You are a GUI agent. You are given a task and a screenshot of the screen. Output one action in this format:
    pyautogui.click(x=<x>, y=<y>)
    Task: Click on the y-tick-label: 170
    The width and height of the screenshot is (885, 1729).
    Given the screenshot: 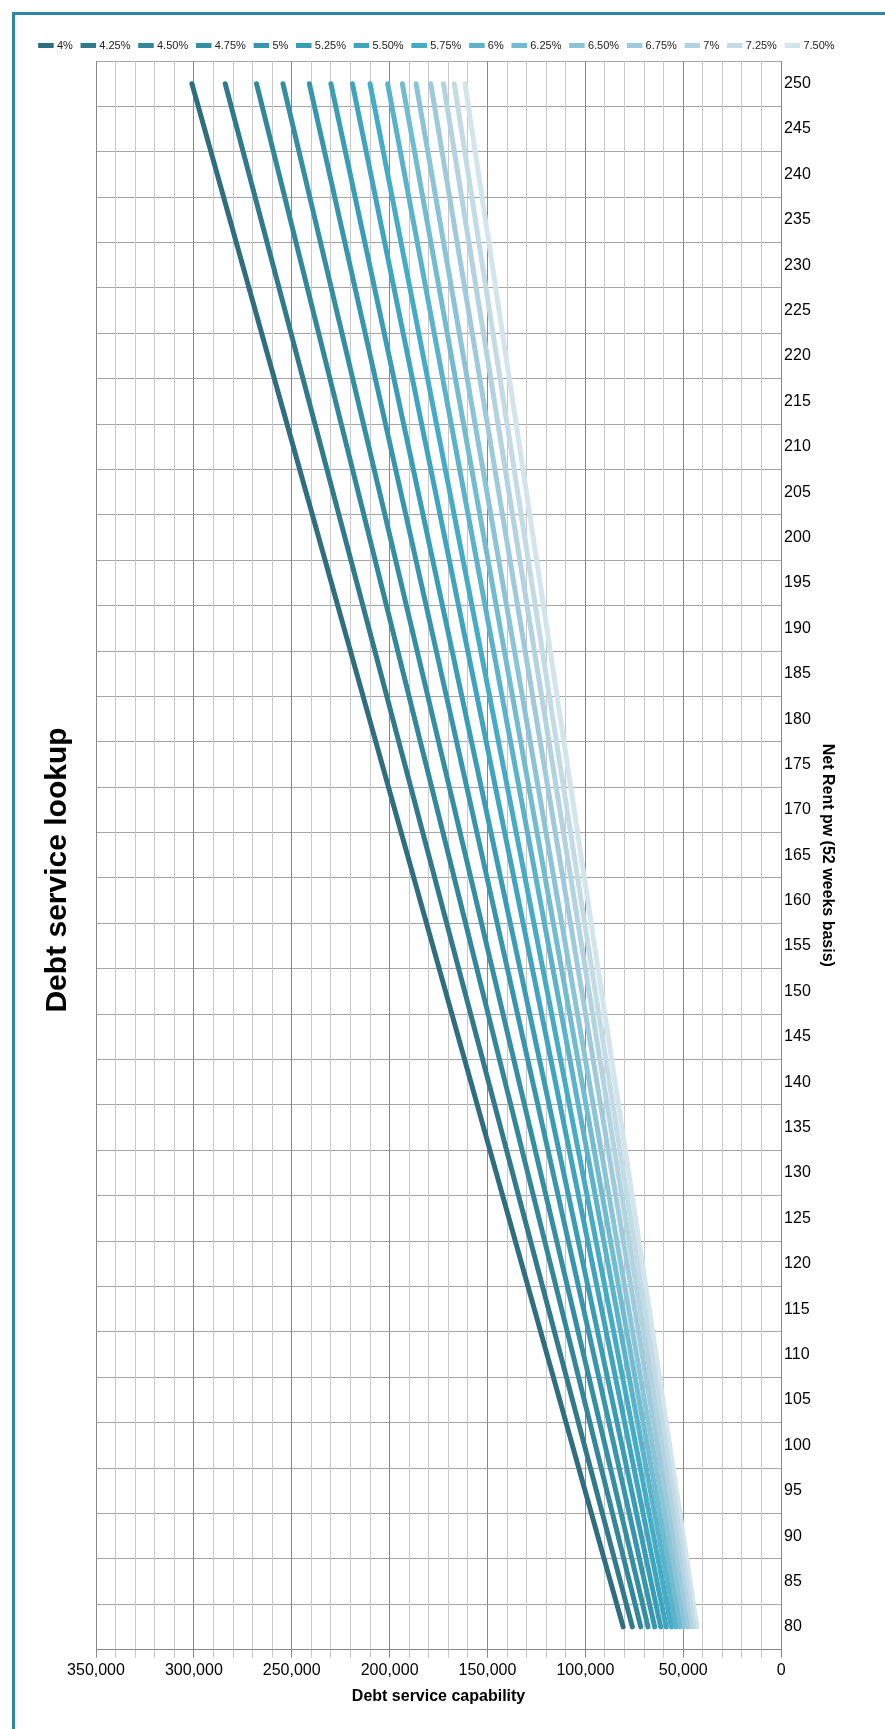 What is the action you would take?
    pyautogui.click(x=797, y=809)
    